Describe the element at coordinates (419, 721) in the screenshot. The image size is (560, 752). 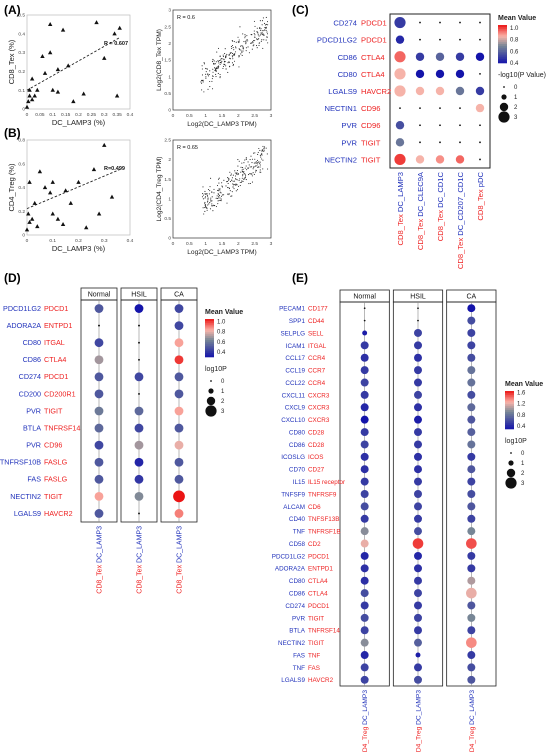
I see `column-label: CD4_Treg DC_LAMP3` at that location.